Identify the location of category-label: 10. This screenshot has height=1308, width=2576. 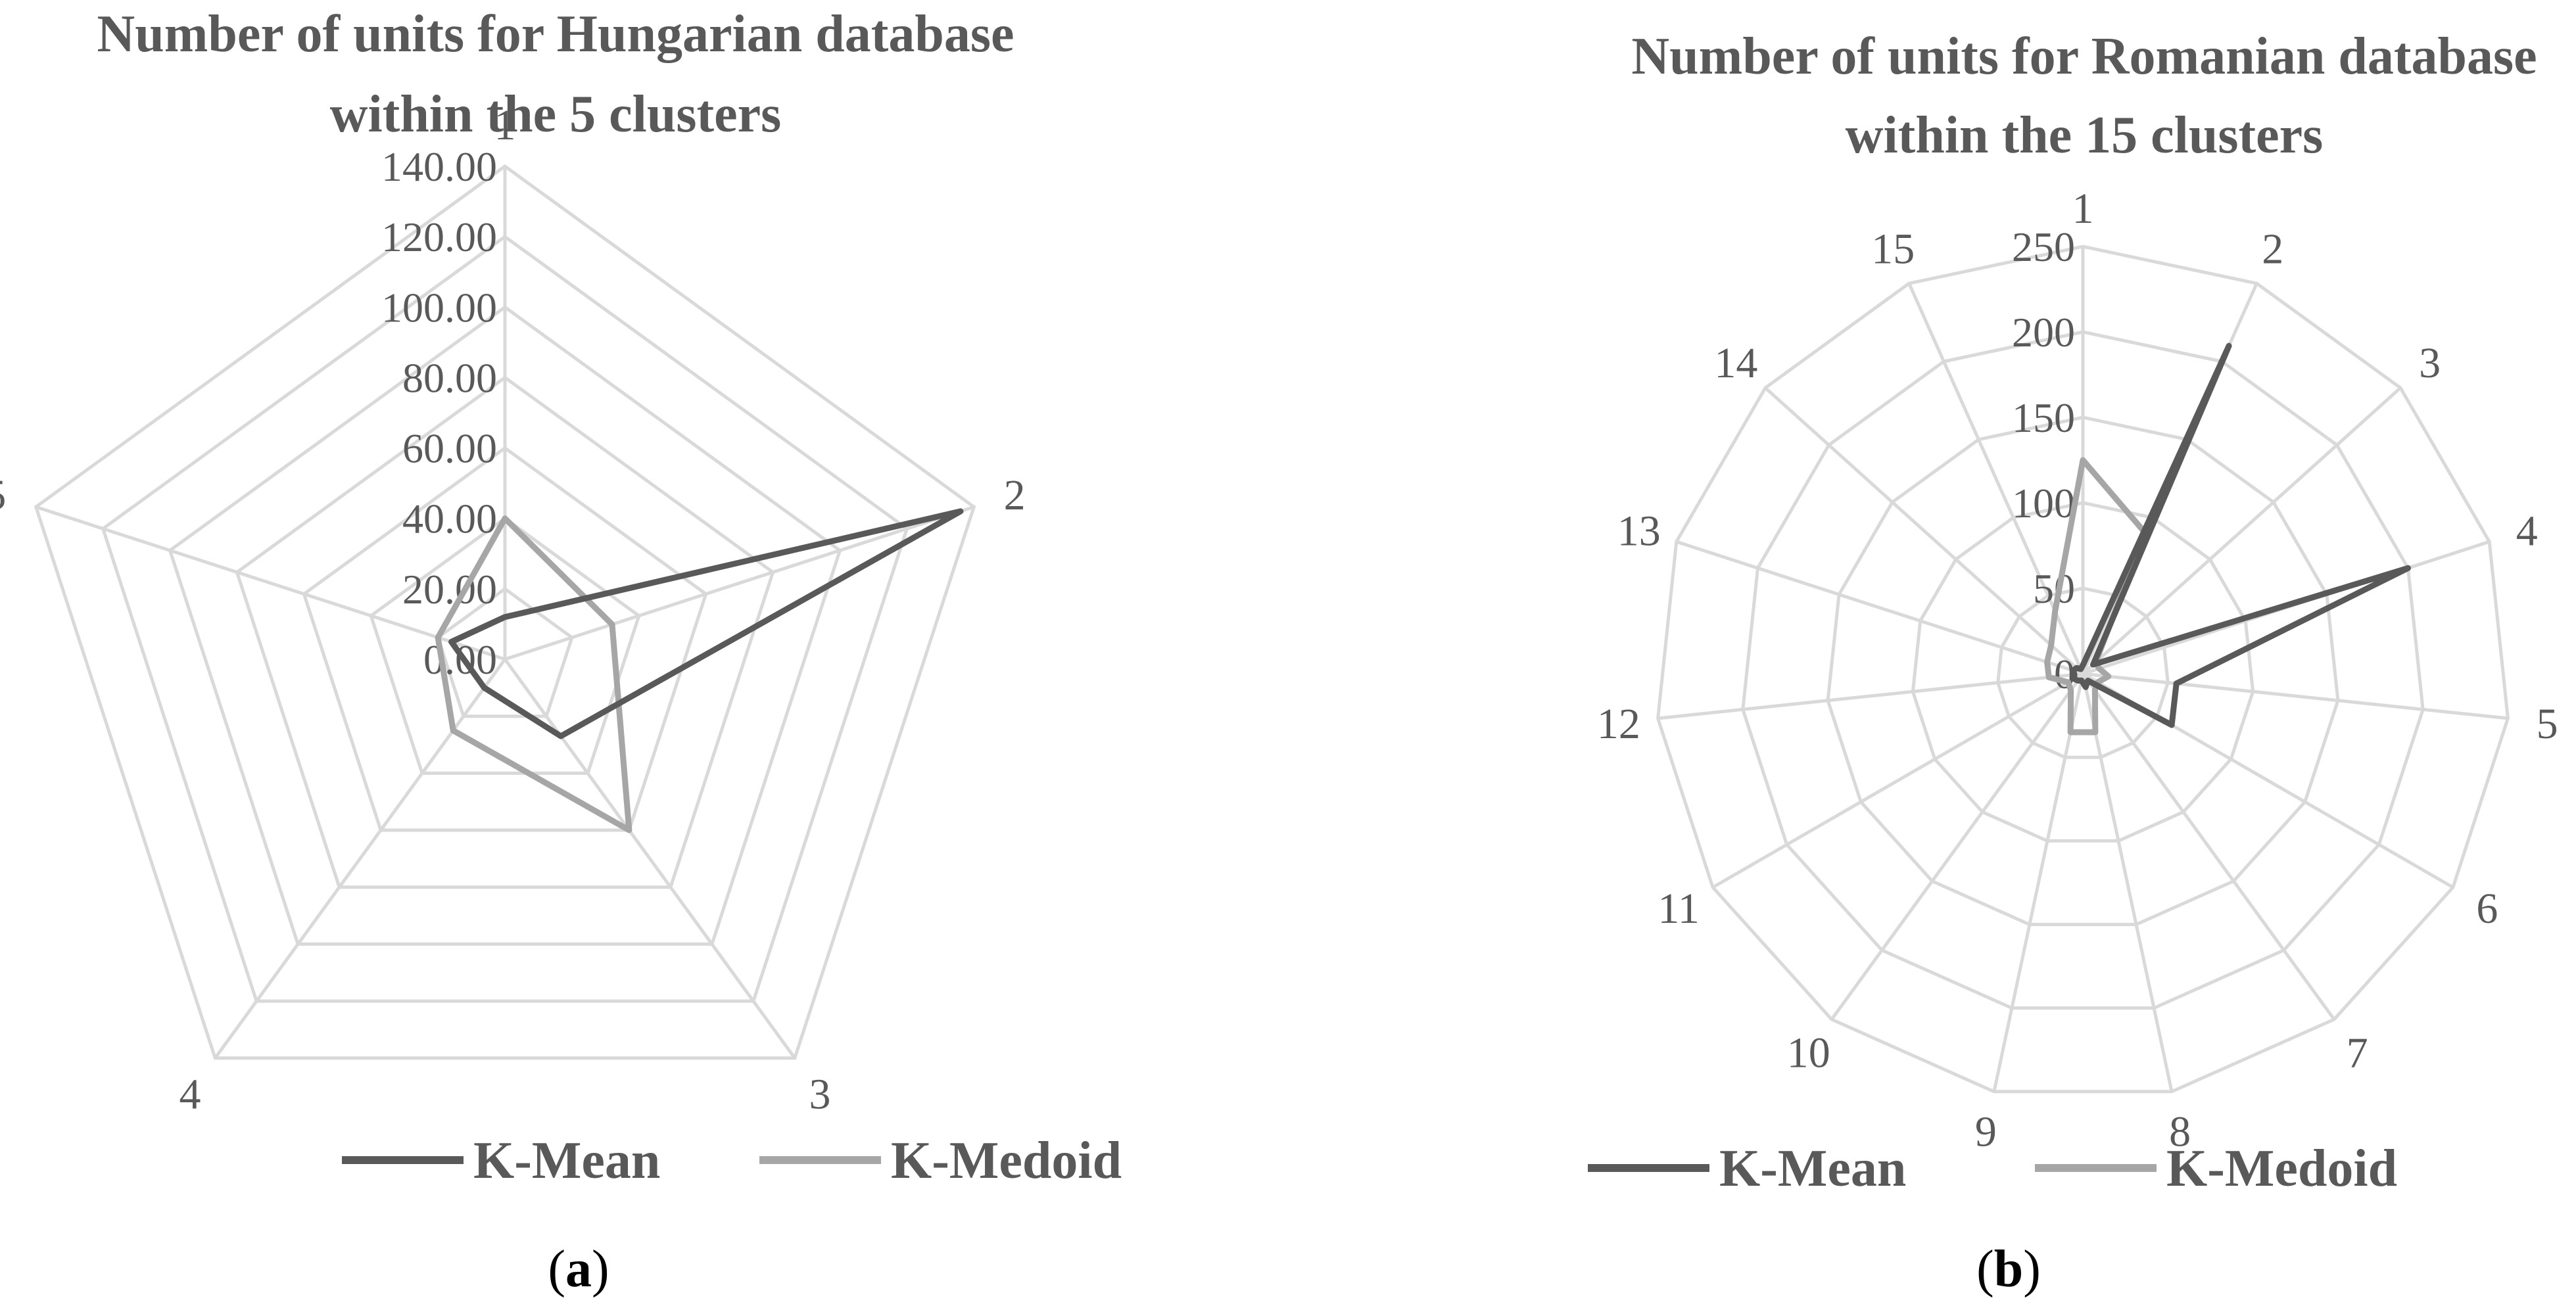
(1809, 1053).